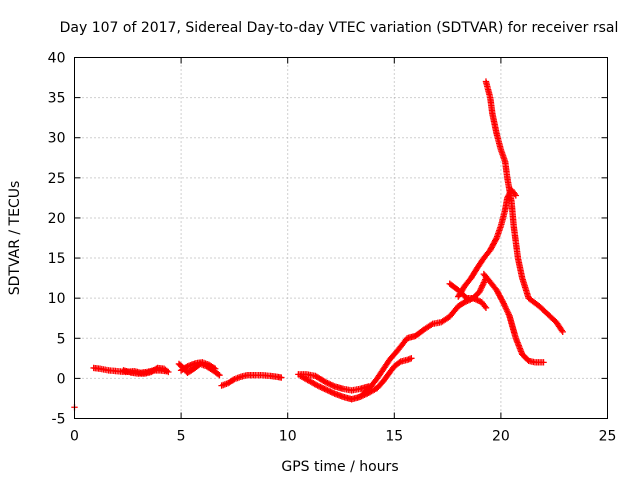 This screenshot has height=485, width=640. What do you see at coordinates (524, 207) in the screenshot?
I see `series-evening-peak-decay` at bounding box center [524, 207].